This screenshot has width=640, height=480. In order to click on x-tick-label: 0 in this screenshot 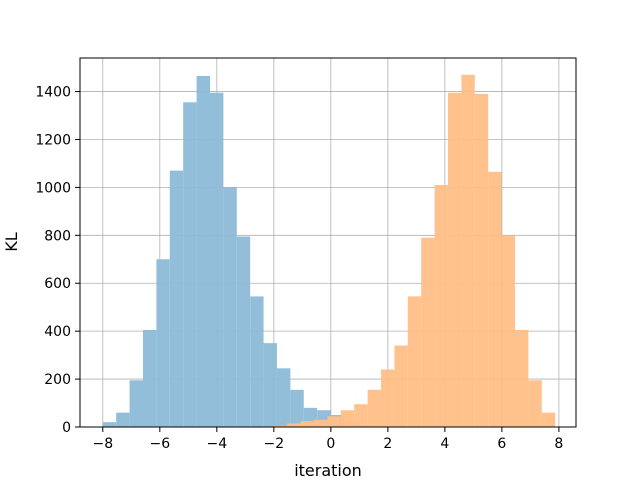, I will do `click(330, 444)`.